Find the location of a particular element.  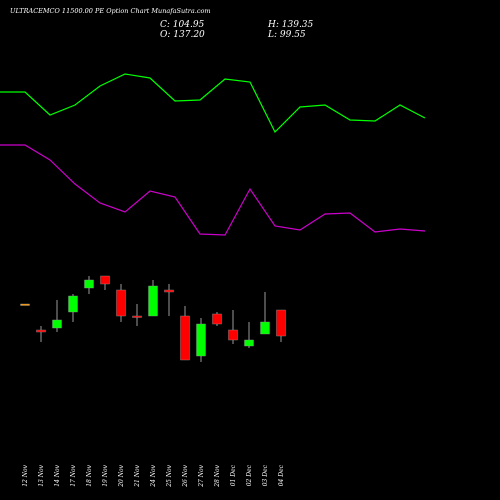

x-tick-label: 28 Nov is located at coordinates (217, 475).